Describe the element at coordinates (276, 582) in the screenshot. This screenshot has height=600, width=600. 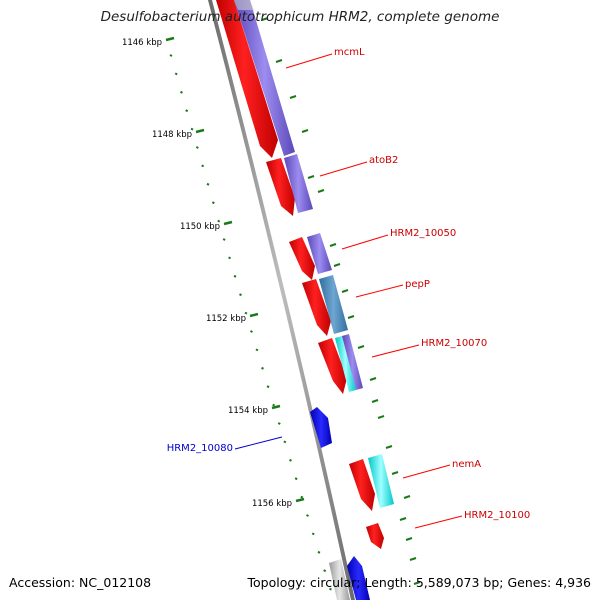
I see `topology-label: Topology:` at that location.